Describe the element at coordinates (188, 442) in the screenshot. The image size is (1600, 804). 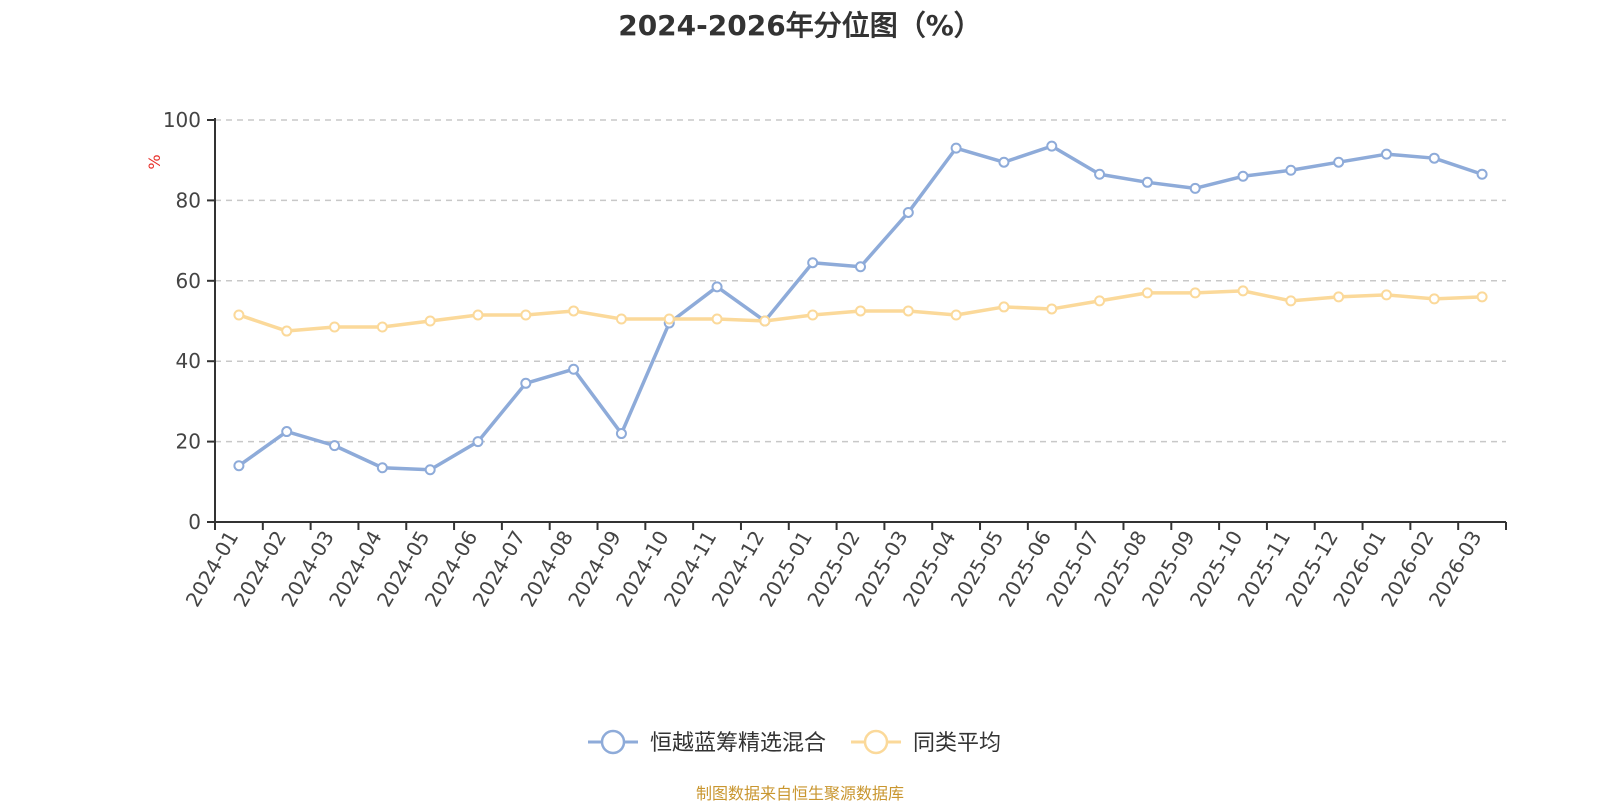
I see `y-tick-label: 20` at that location.